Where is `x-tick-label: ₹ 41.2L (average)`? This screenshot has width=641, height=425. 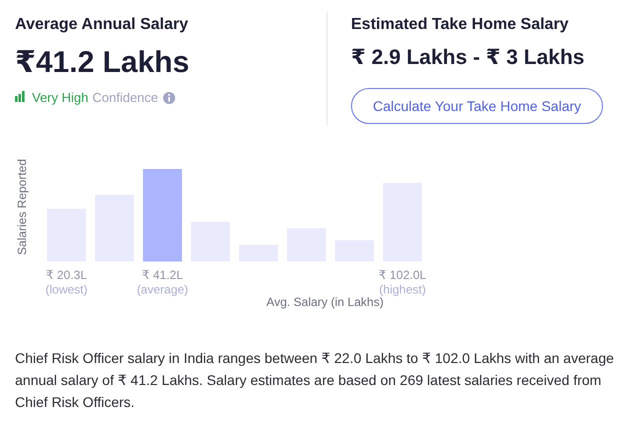
x-tick-label: ₹ 41.2L (average) is located at coordinates (162, 282).